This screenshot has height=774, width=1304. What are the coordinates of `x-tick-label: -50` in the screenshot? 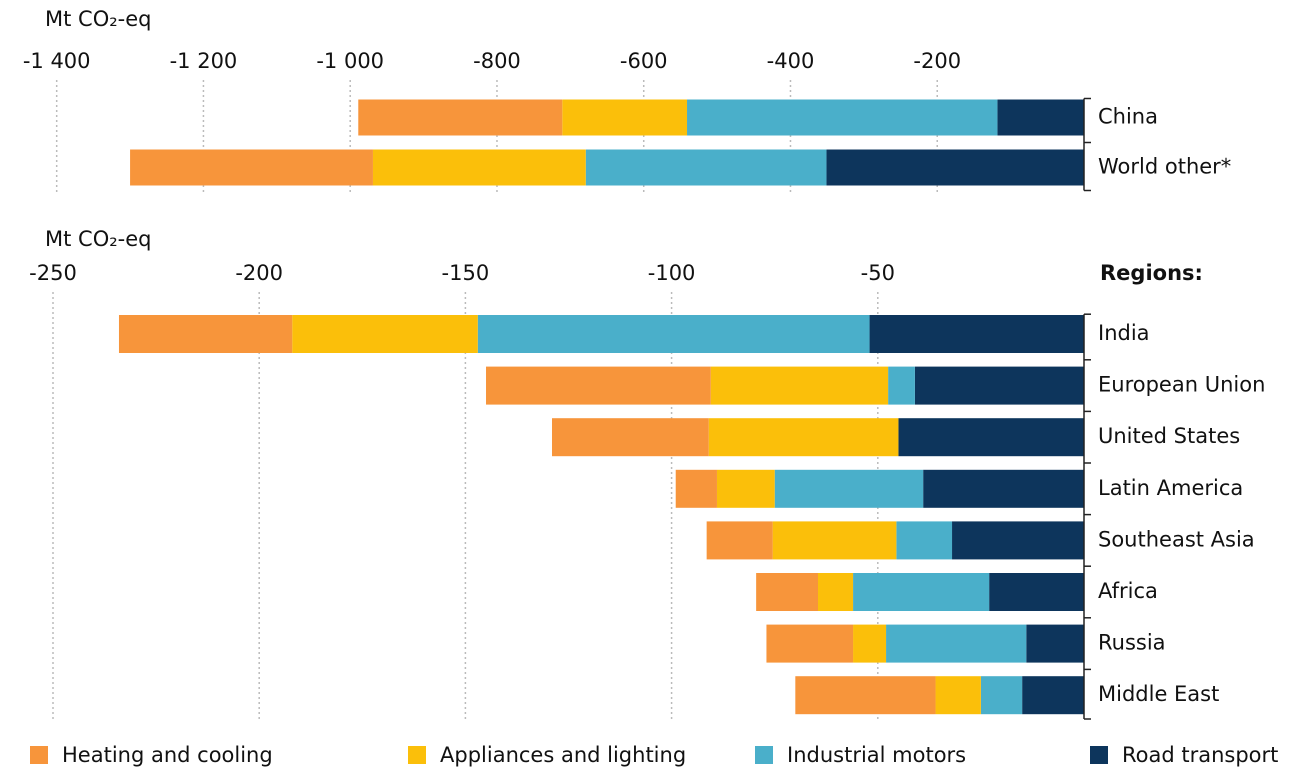 It's located at (878, 273).